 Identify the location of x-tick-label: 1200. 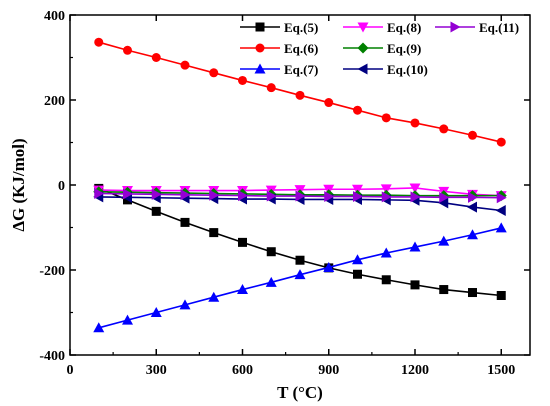
(415, 370).